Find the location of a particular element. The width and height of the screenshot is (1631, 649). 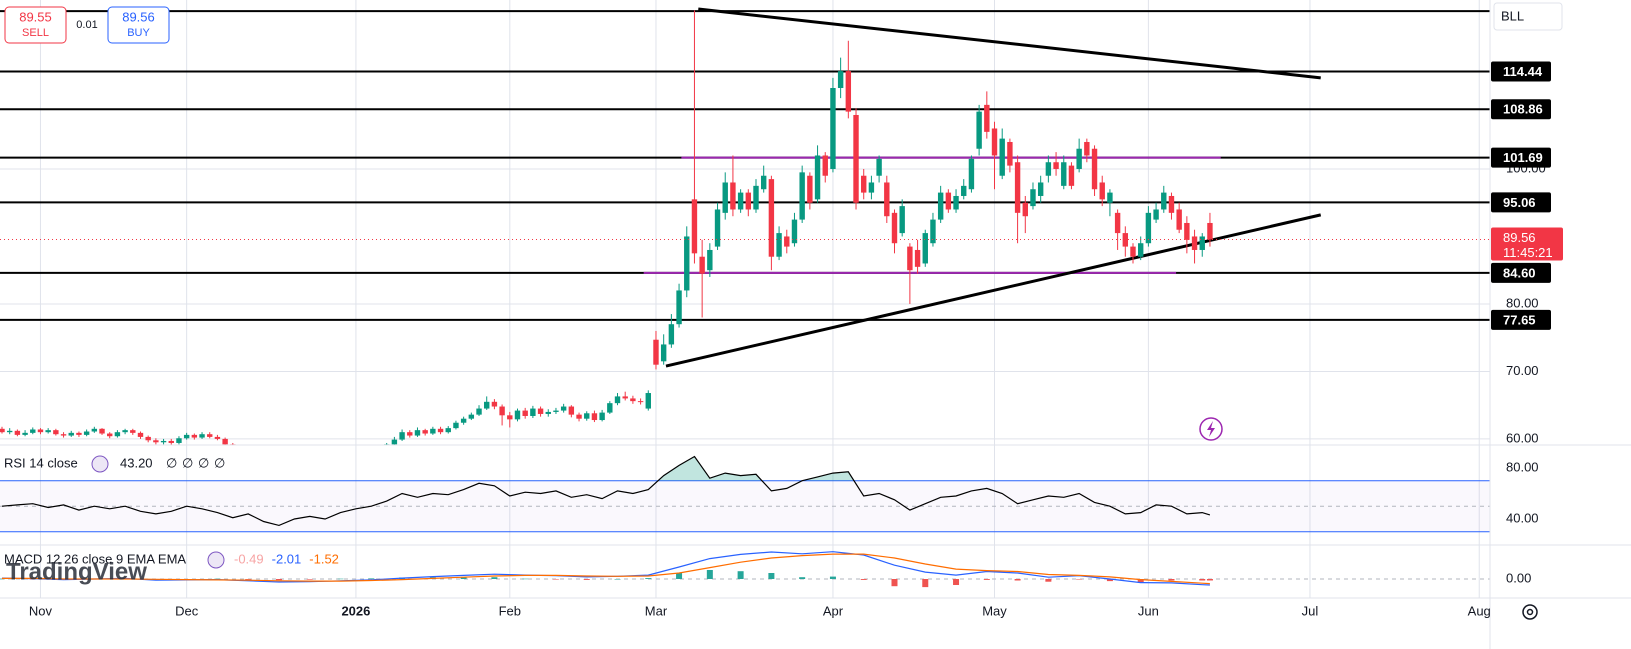

symbol: BLL is located at coordinates (1512, 15).